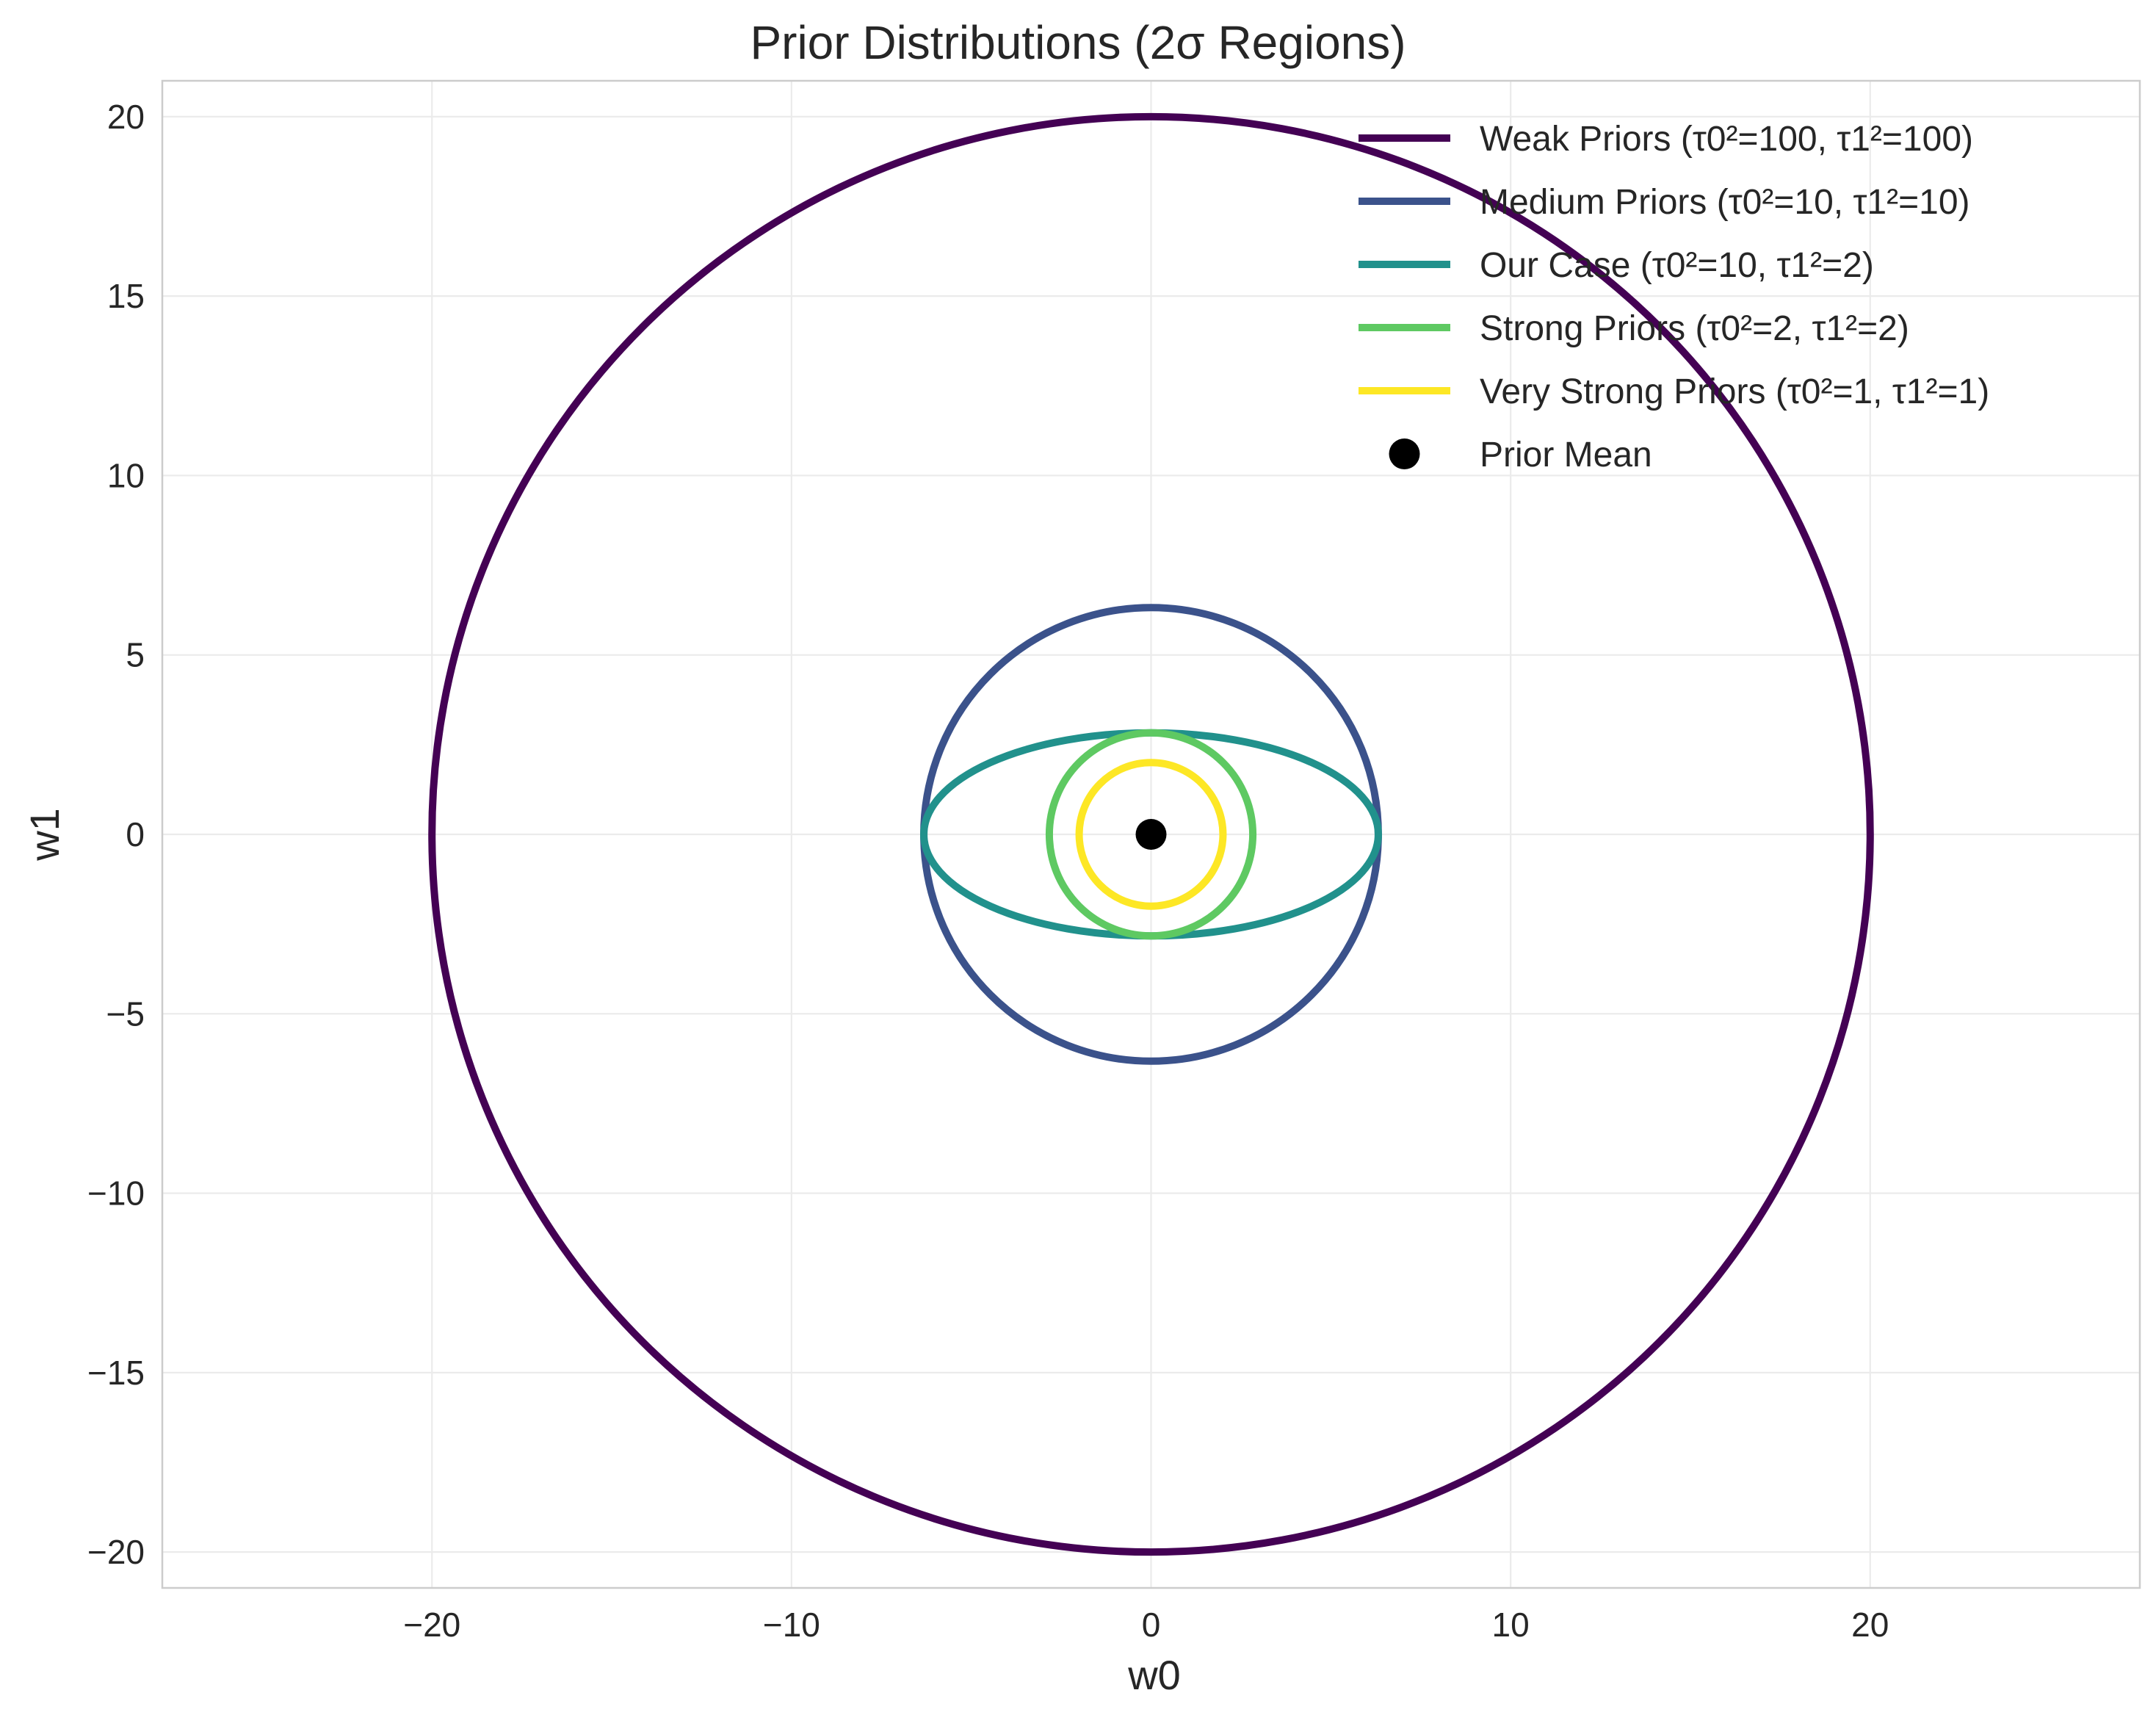  What do you see at coordinates (431, 1625) in the screenshot?
I see `x-tick-label: −20` at bounding box center [431, 1625].